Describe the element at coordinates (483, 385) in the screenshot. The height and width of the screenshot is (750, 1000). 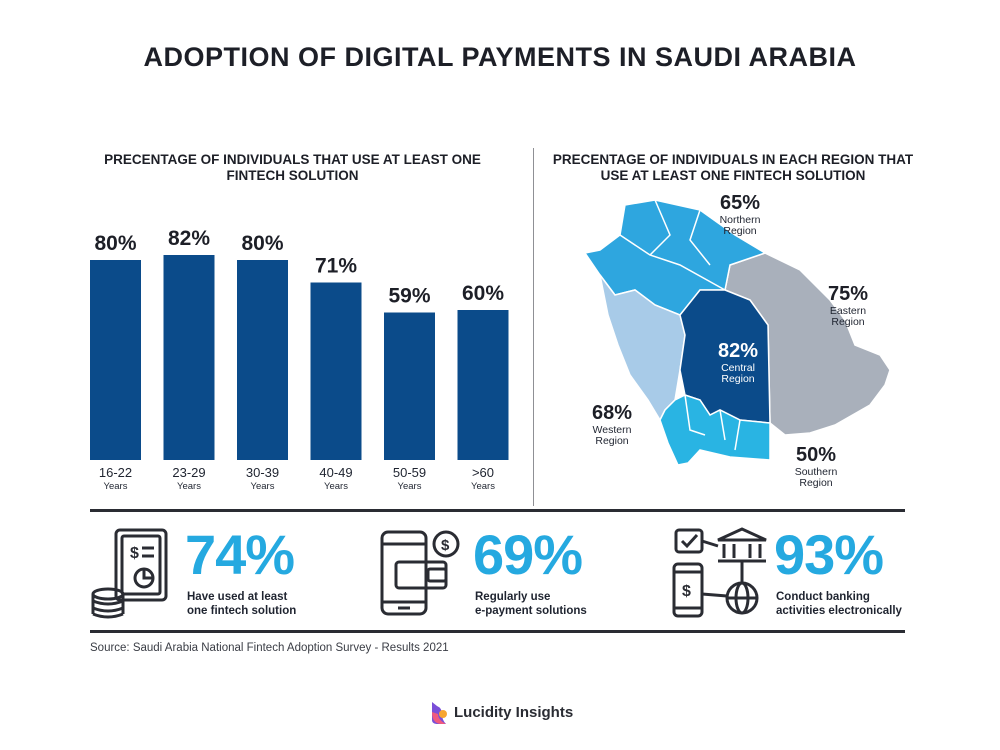
I see `bar->60` at that location.